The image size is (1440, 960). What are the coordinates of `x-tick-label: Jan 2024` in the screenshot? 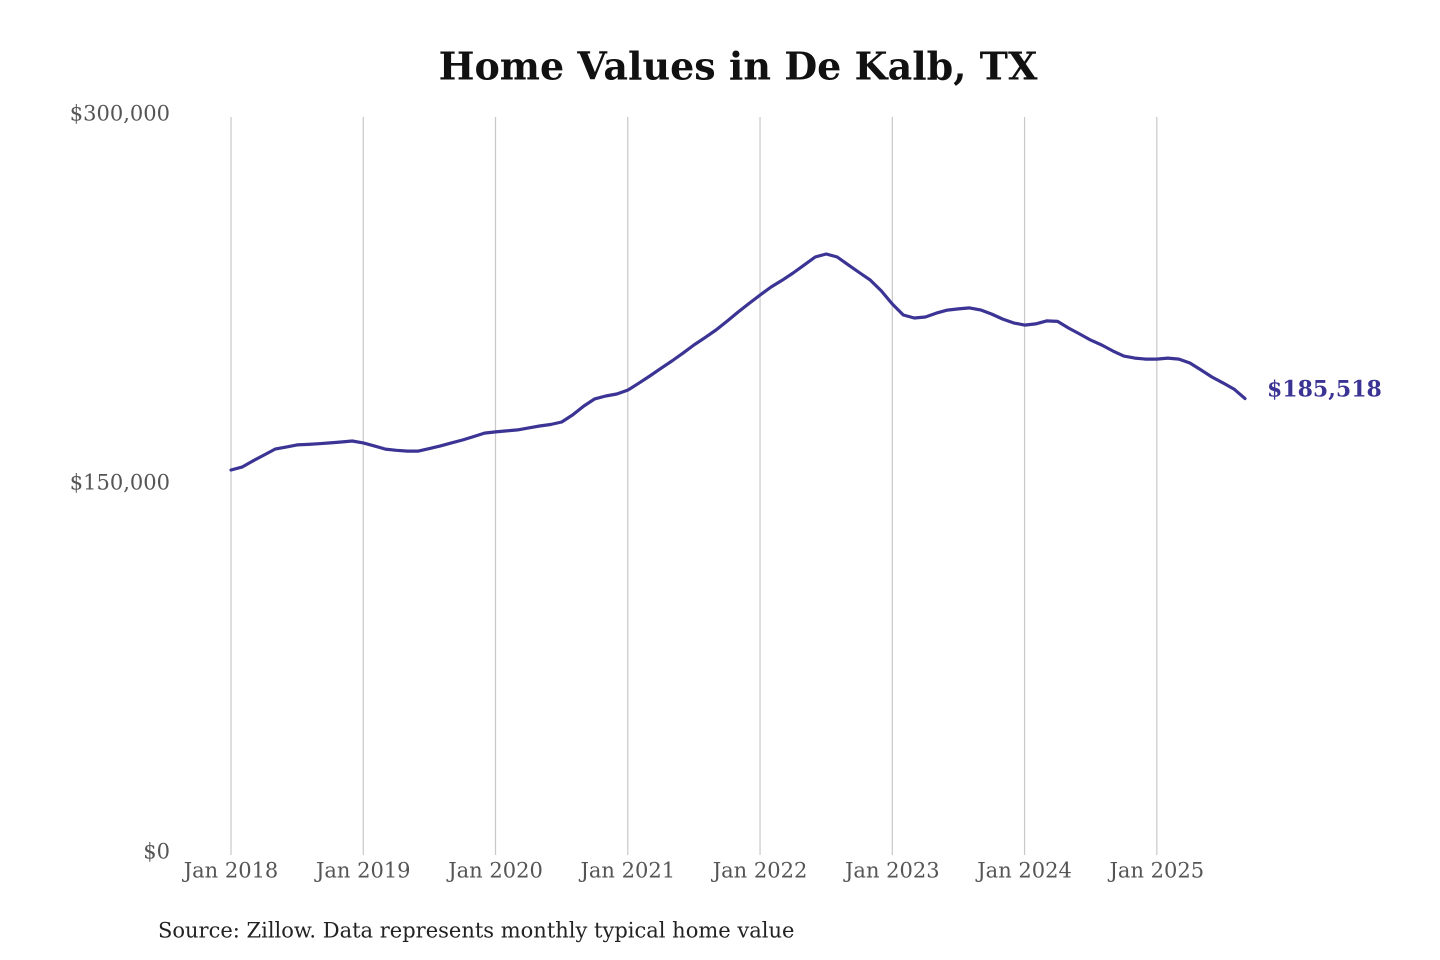 It's located at (1023, 871).